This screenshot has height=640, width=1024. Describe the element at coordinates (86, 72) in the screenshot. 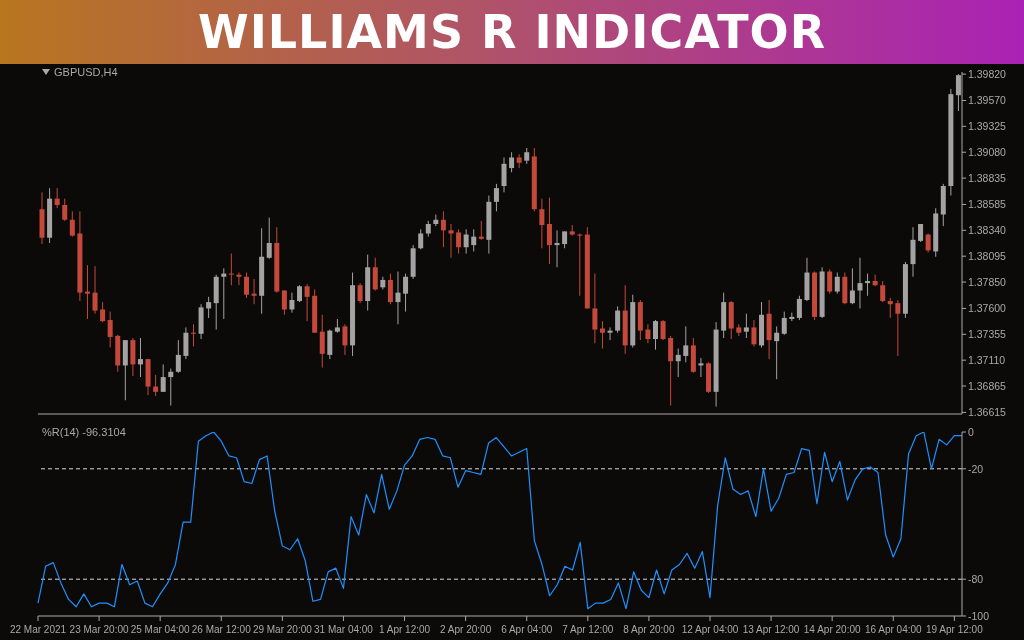

I see `chart-subtitle: GBPUSD,H4` at that location.